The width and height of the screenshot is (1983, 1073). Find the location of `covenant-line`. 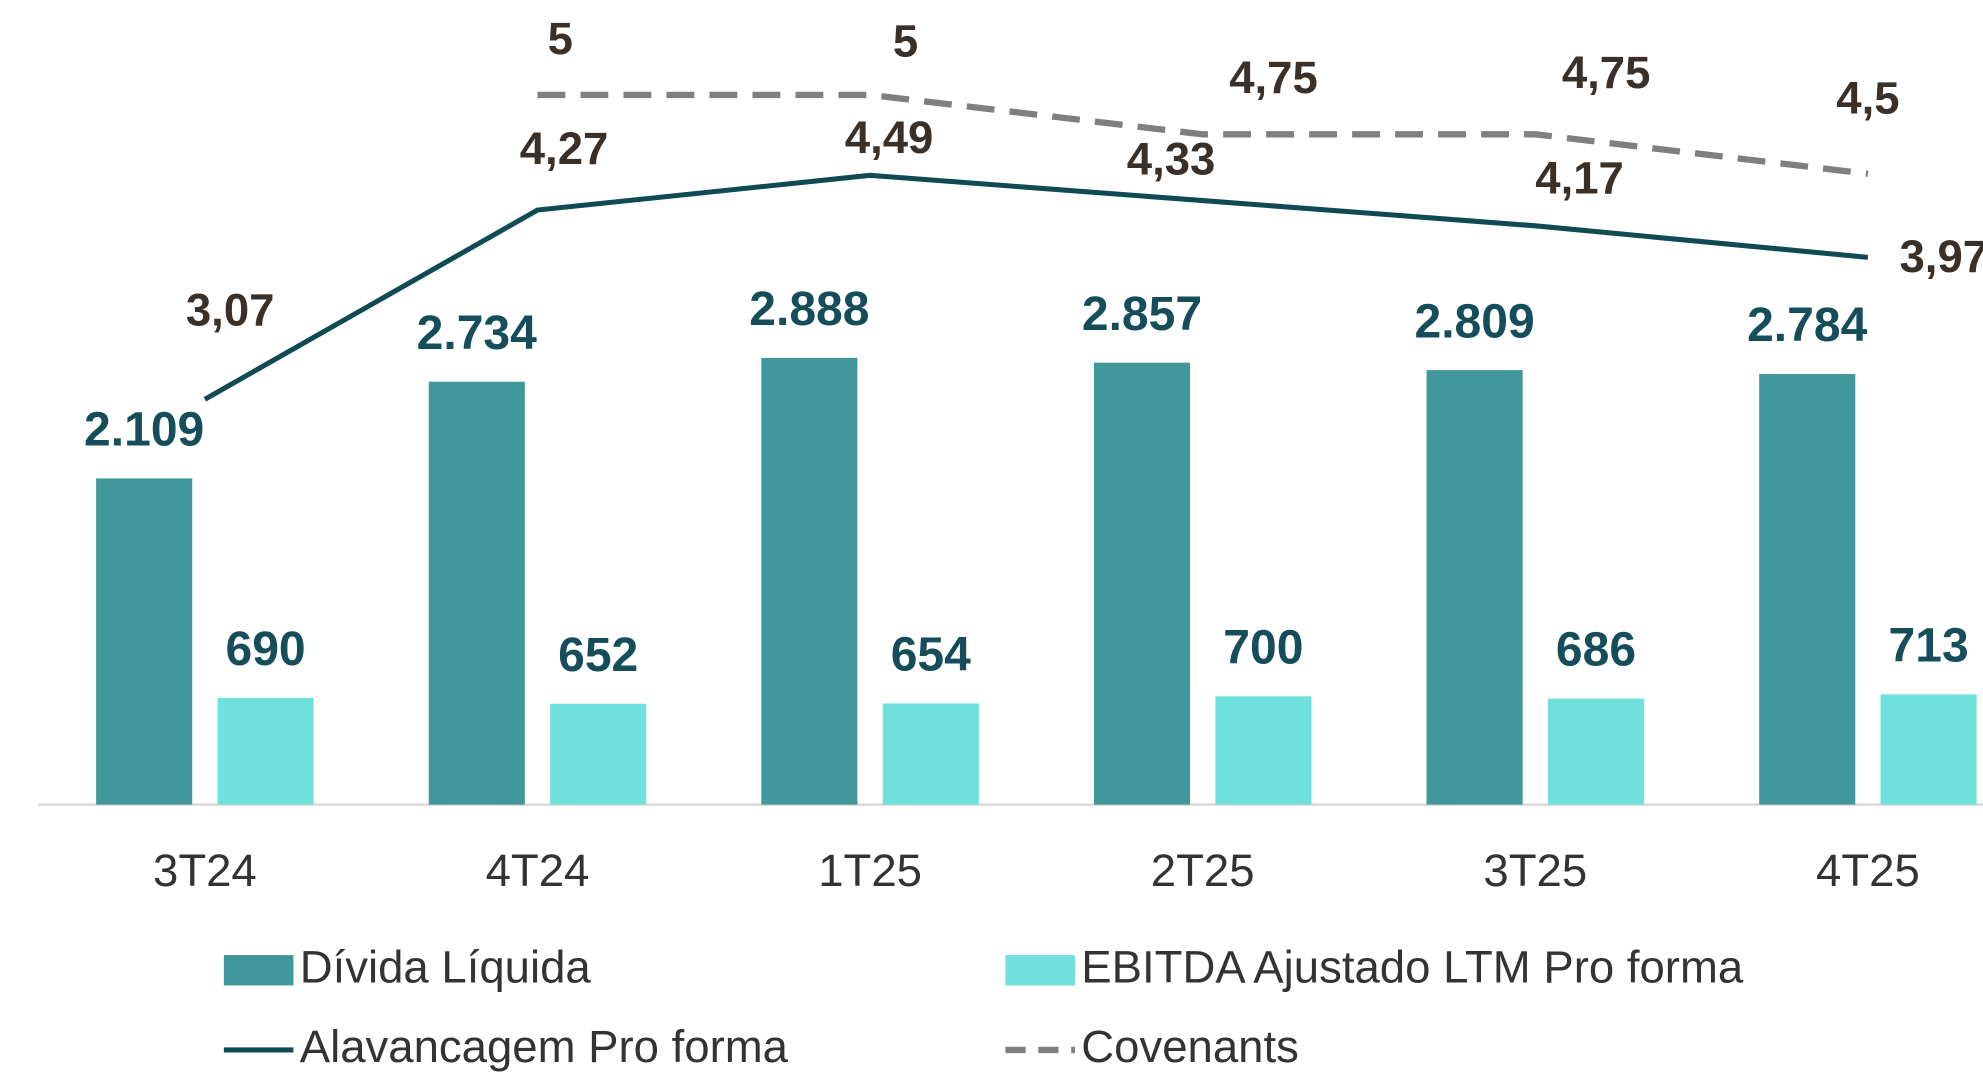

covenant-line is located at coordinates (1203, 134).